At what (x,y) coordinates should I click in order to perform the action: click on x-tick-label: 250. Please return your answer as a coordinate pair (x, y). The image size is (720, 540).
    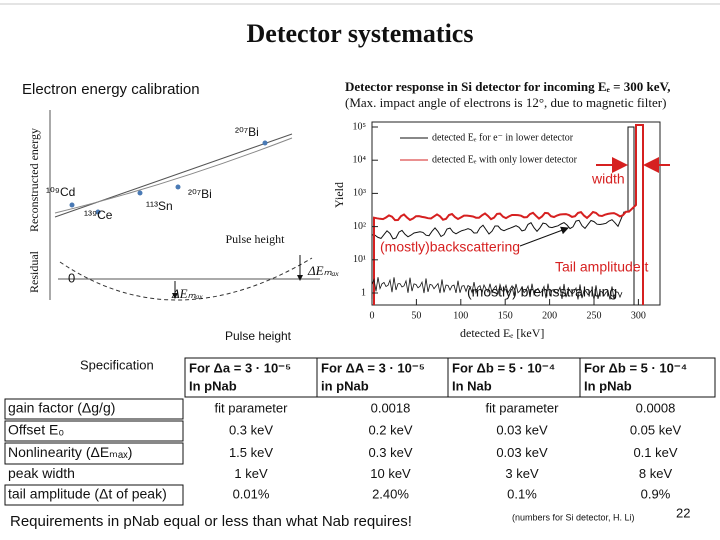
    Looking at the image, I should click on (594, 315).